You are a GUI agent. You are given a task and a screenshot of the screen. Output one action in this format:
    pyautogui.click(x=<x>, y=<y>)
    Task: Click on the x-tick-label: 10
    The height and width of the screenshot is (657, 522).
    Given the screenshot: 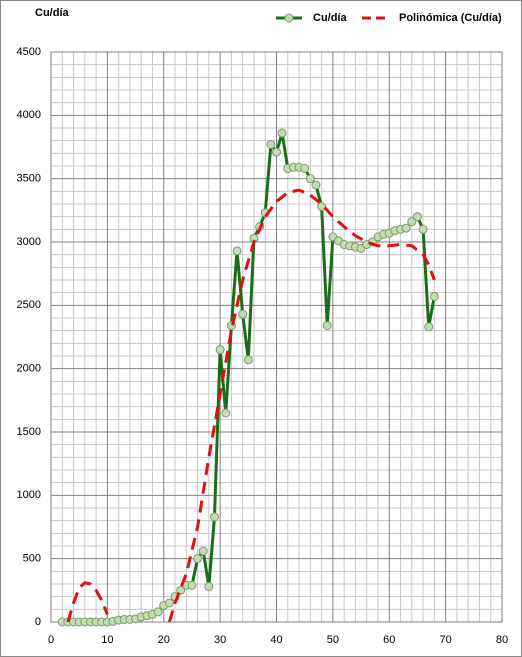 What is the action you would take?
    pyautogui.click(x=107, y=640)
    